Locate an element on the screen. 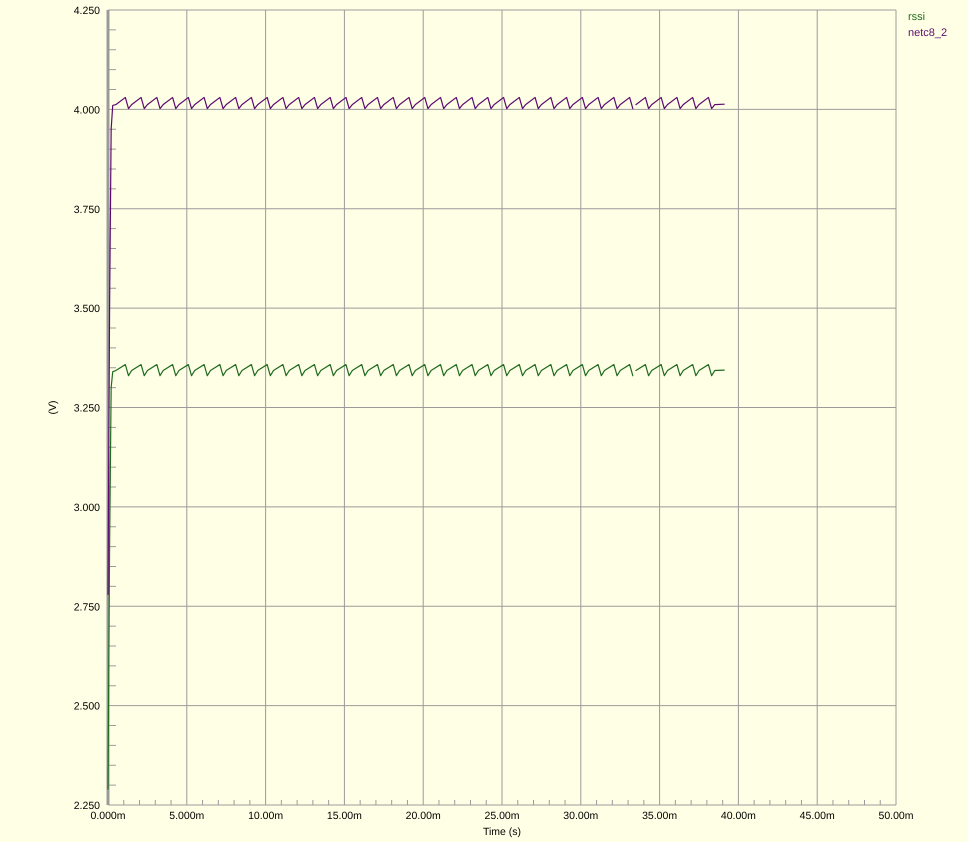 The height and width of the screenshot is (842, 968). y-tick-label: 2.500 is located at coordinates (87, 706).